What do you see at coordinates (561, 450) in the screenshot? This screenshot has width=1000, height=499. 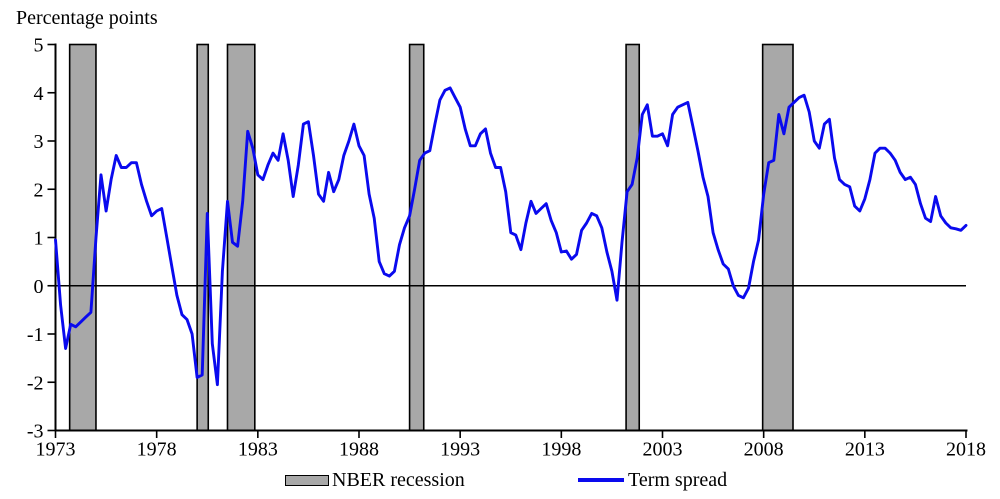 I see `x-tick-label: 1998` at bounding box center [561, 450].